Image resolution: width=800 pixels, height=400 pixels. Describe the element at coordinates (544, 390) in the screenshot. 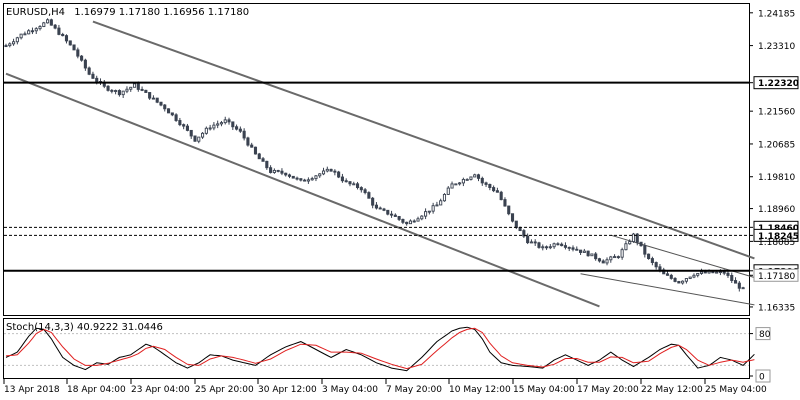

I see `time-tick-label: 15 May 04:00` at that location.